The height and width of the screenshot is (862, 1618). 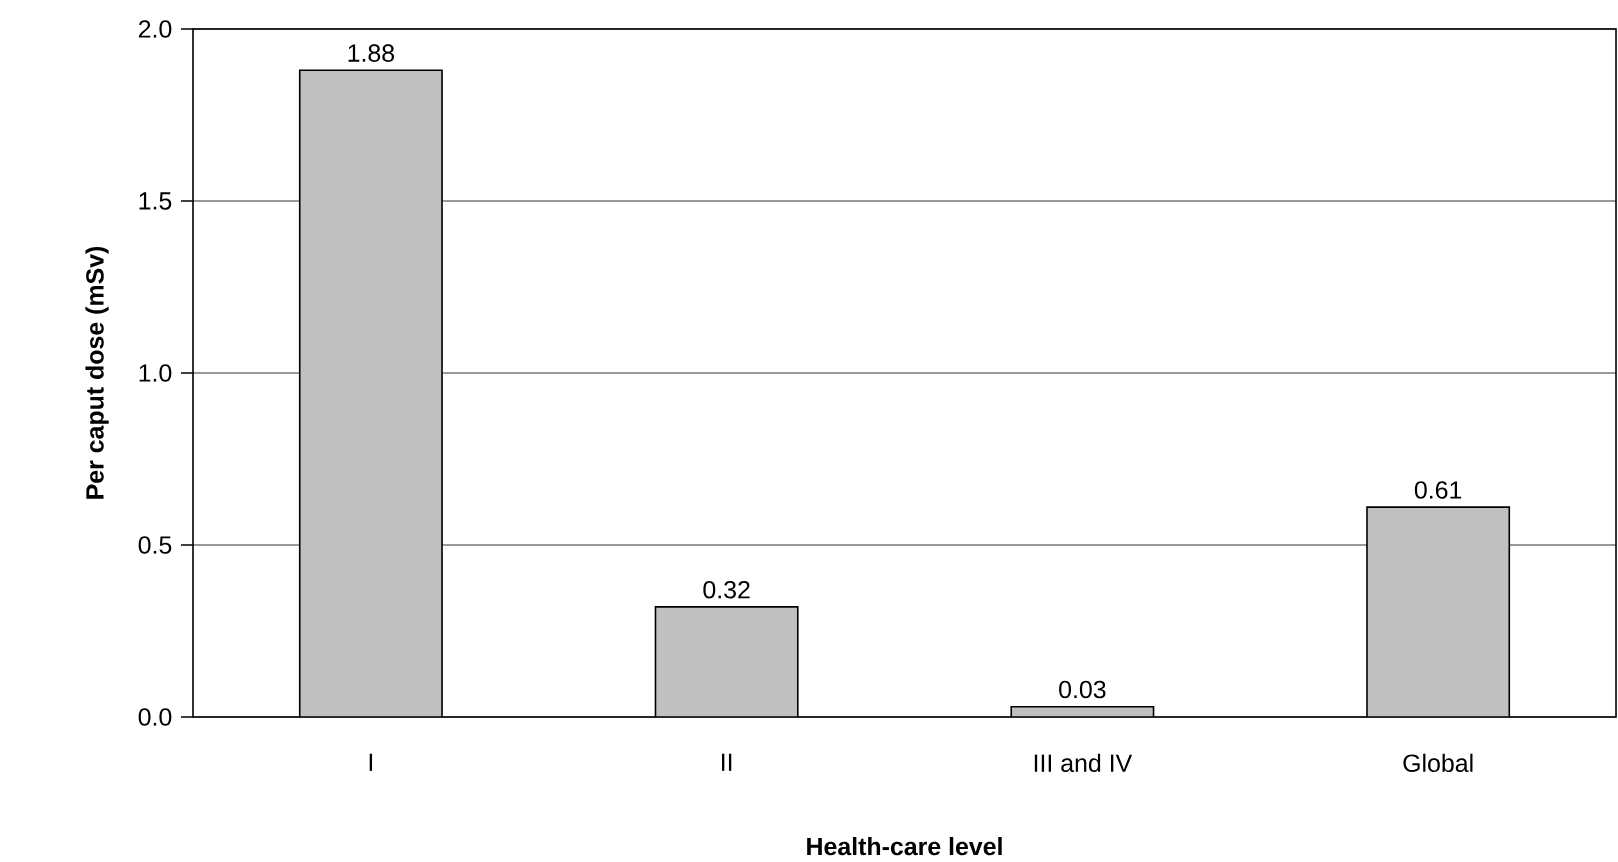 I want to click on y-tick-label: 2.0, so click(x=155, y=29).